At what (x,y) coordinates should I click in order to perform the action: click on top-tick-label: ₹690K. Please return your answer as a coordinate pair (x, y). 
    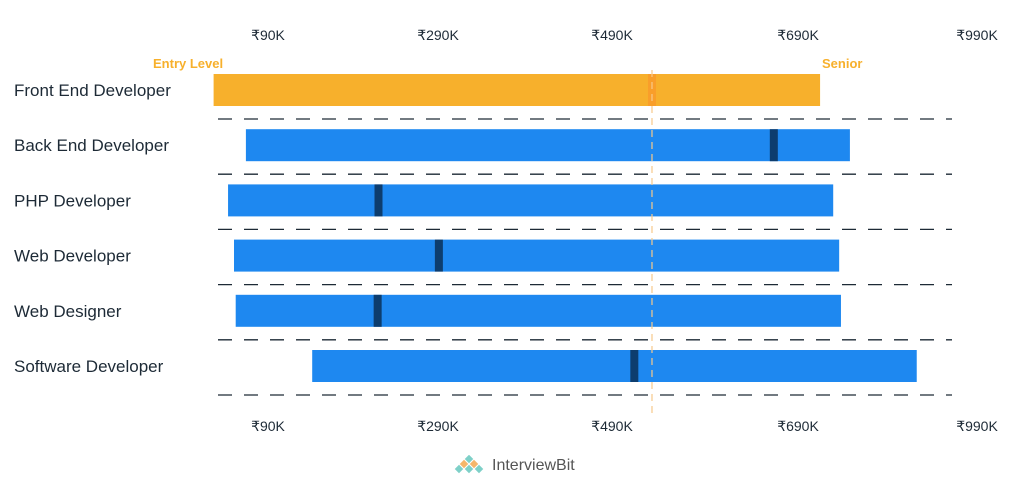
    Looking at the image, I should click on (798, 35).